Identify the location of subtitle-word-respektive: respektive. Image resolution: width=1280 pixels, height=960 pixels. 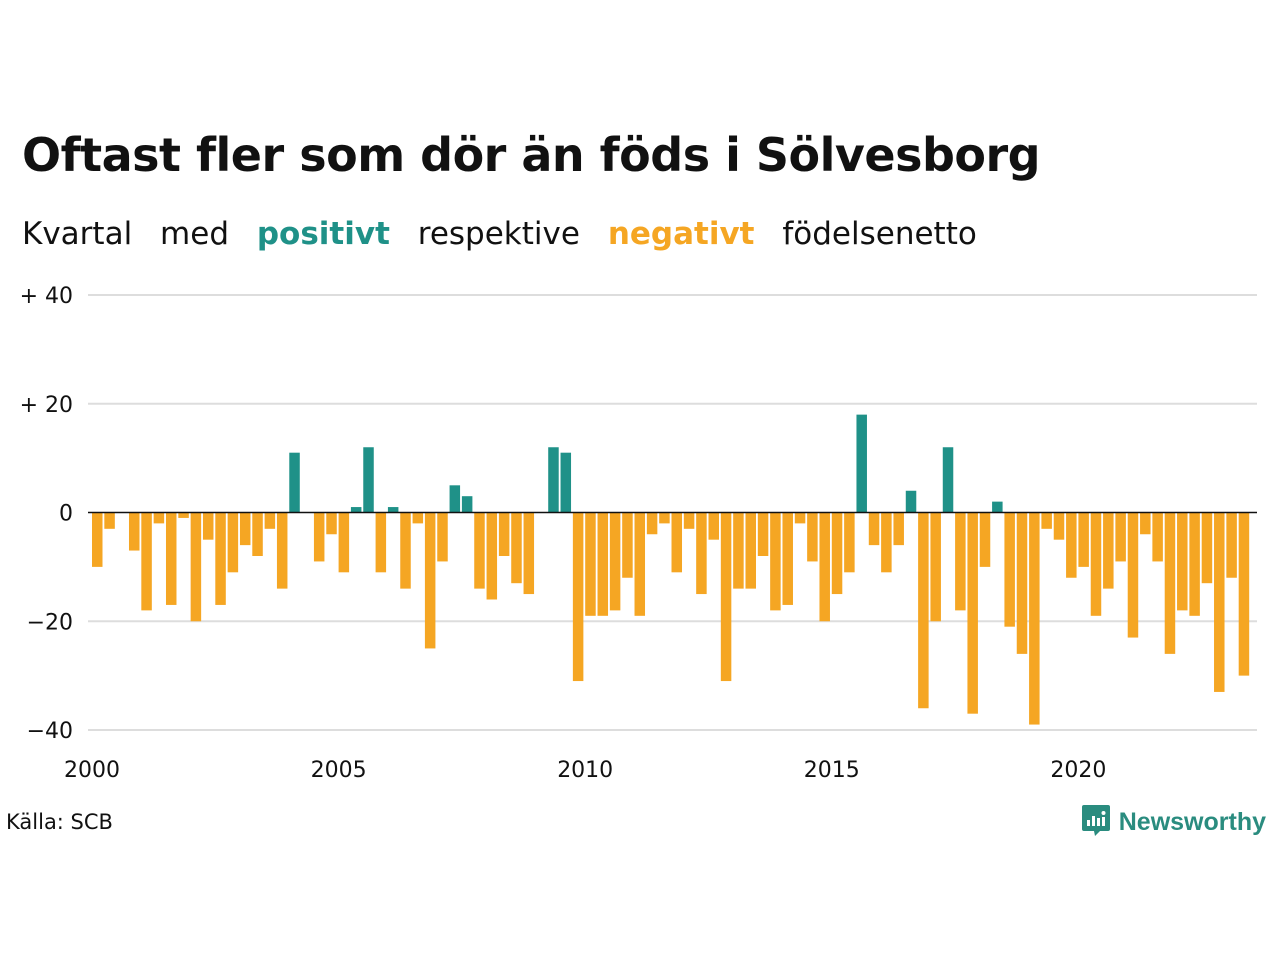
(498, 234).